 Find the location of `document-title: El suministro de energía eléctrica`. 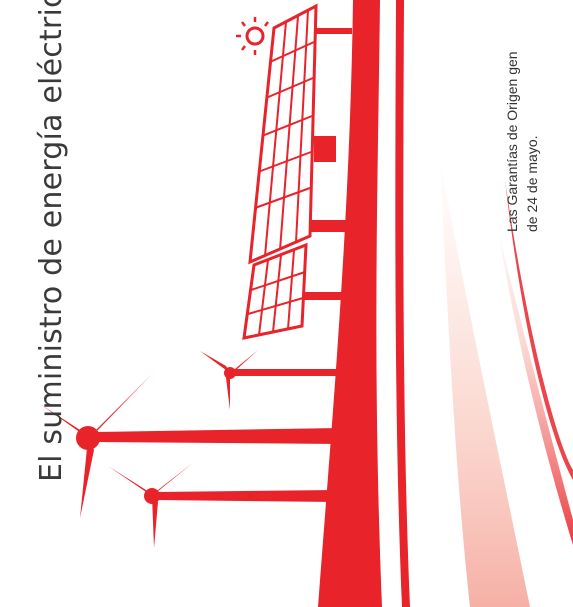

document-title: El suministro de energía eléctrica is located at coordinates (51, 241).